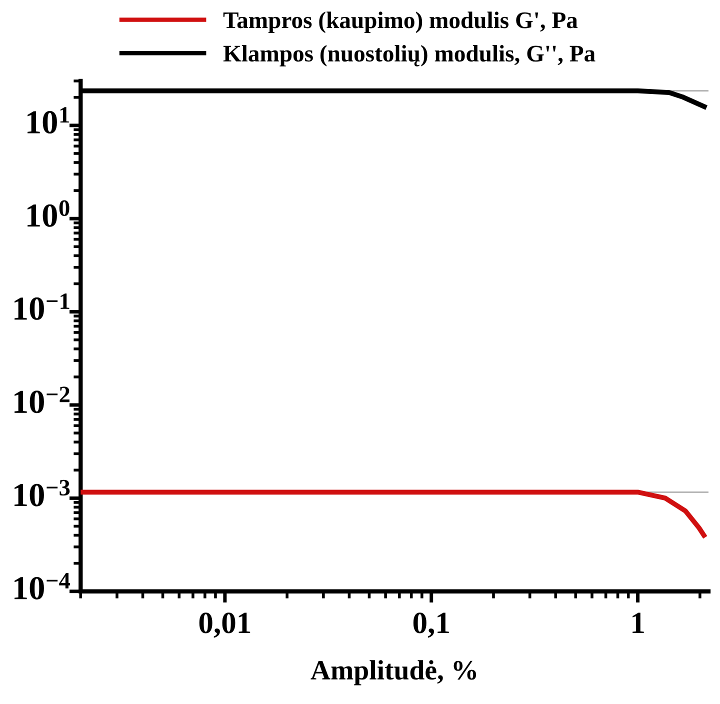  I want to click on legend-label: Klampos (nuostolių) modulis, G'', Pa, so click(409, 55).